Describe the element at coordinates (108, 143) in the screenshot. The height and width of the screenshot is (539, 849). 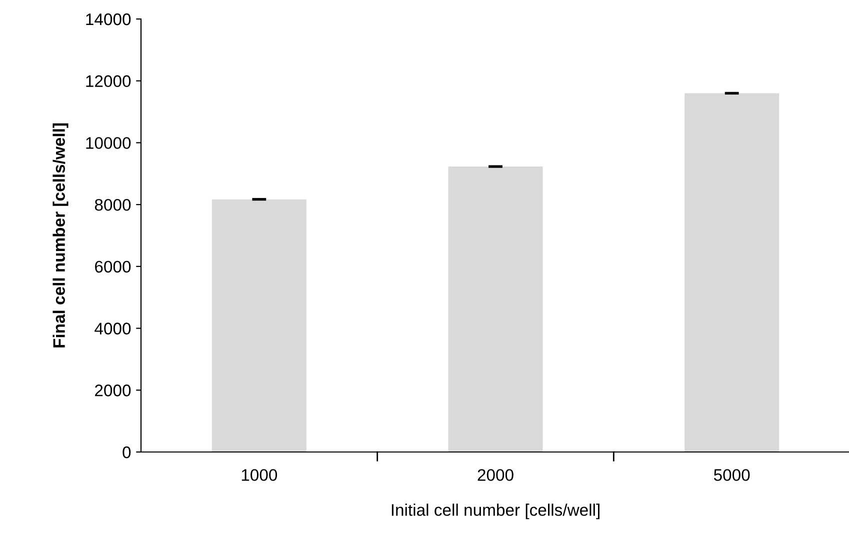
I see `y-tick-label: 10000` at that location.